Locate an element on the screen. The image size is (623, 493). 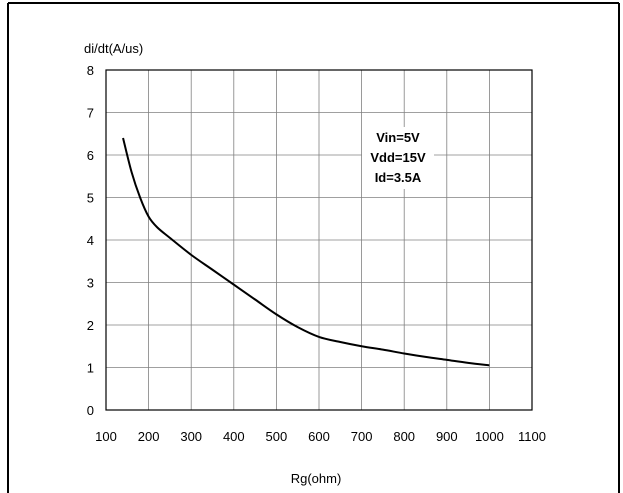
y-tick-label-2: 2 is located at coordinates (90, 325).